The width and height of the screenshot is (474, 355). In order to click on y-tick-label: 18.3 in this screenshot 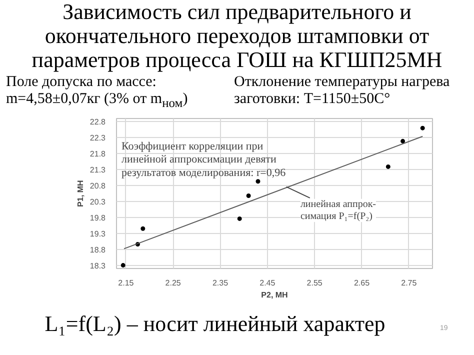, I will do `click(98, 265)`.